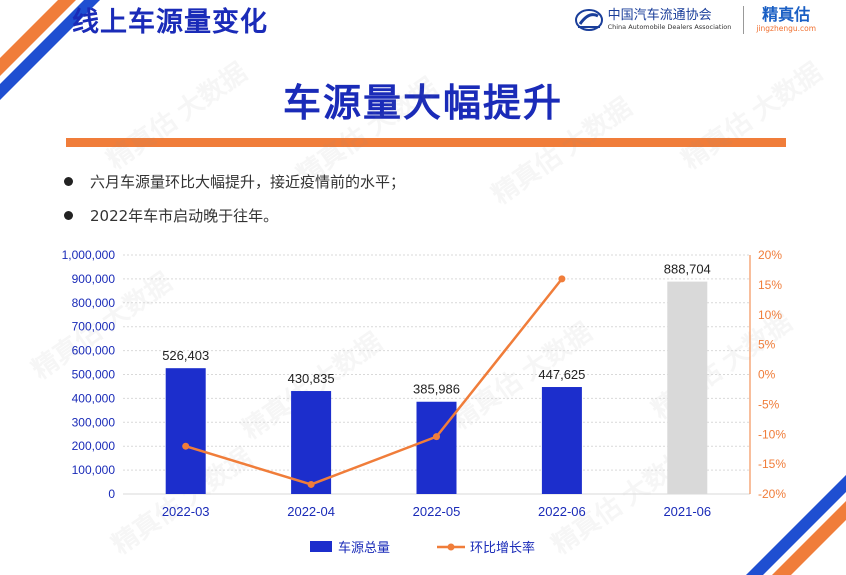  Describe the element at coordinates (772, 464) in the screenshot. I see `y-right-tick-label: -15%` at that location.